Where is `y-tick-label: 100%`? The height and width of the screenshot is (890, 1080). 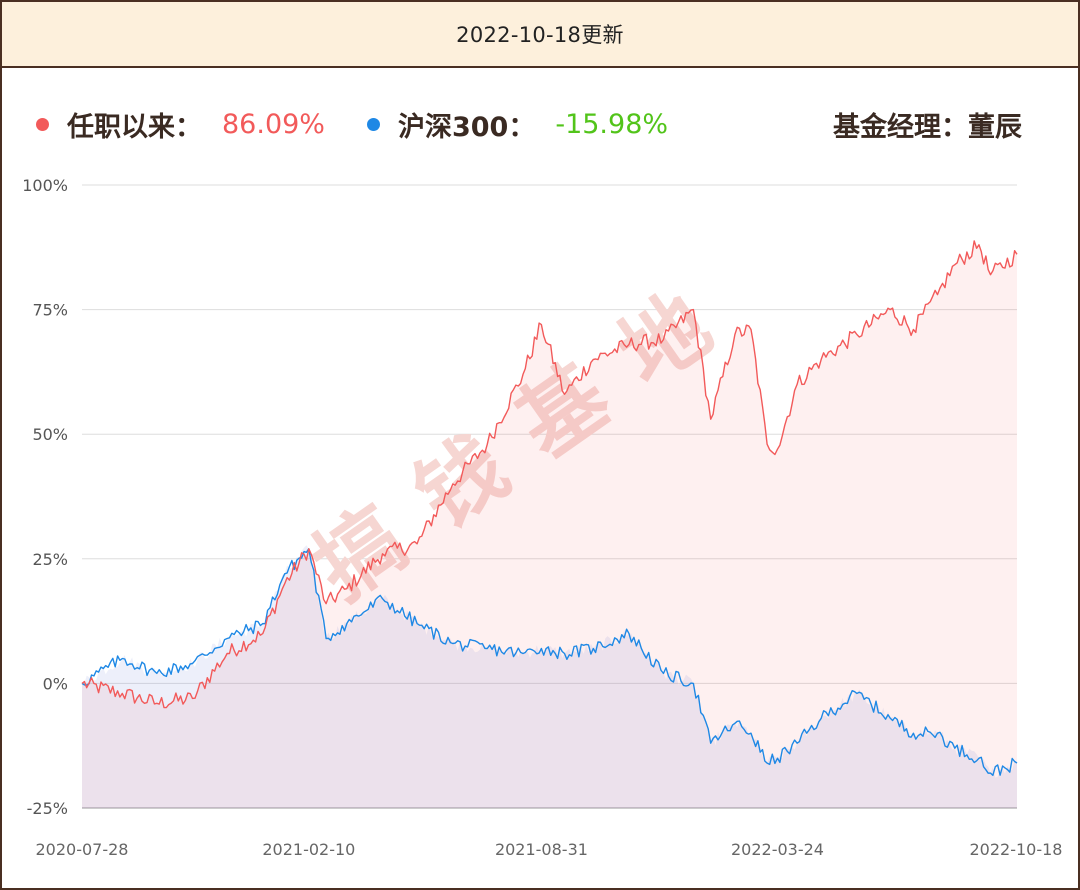 y-tick-label: 100% is located at coordinates (45, 185).